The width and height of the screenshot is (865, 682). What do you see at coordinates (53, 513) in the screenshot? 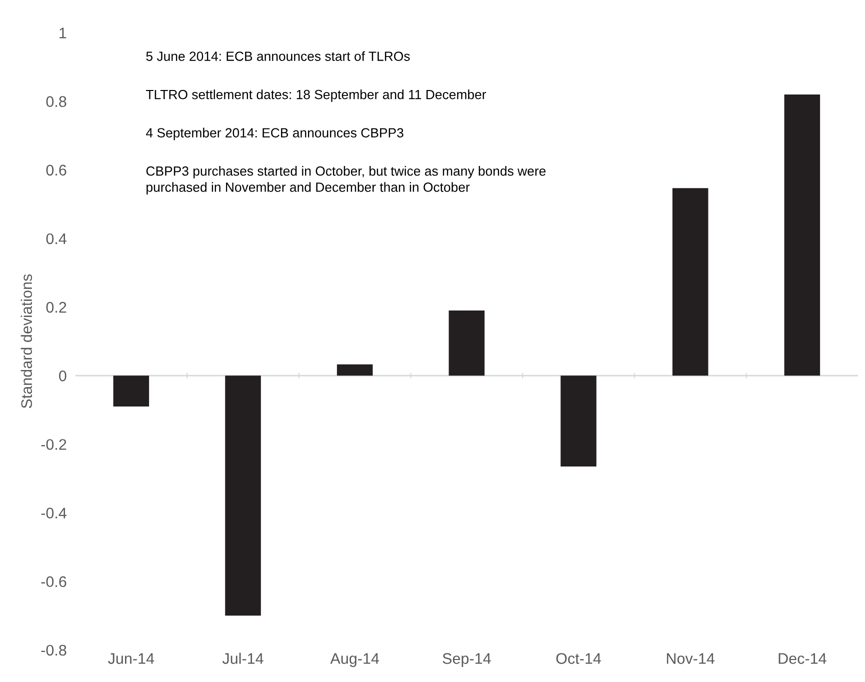
I see `y-tick-label: -0.4` at bounding box center [53, 513].